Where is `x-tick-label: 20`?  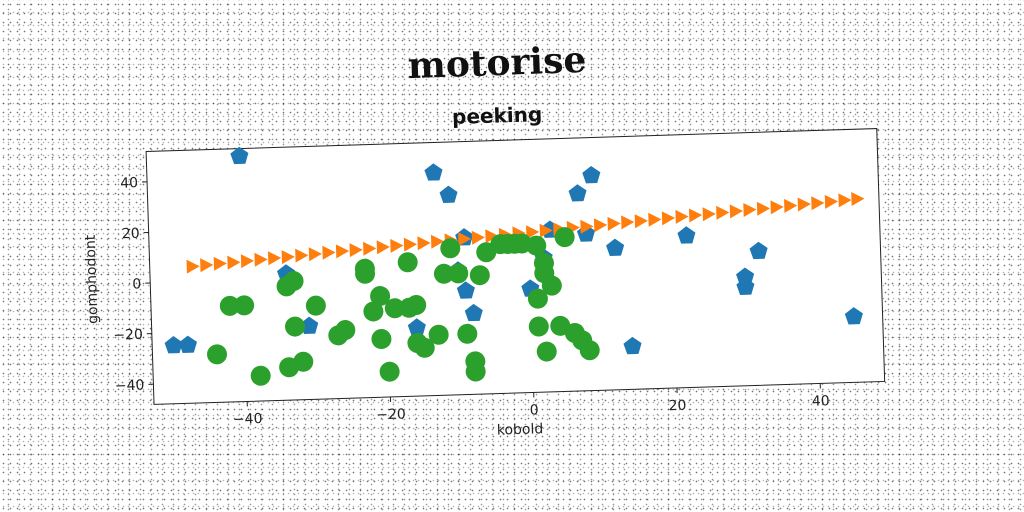 x-tick-label: 20 is located at coordinates (677, 406).